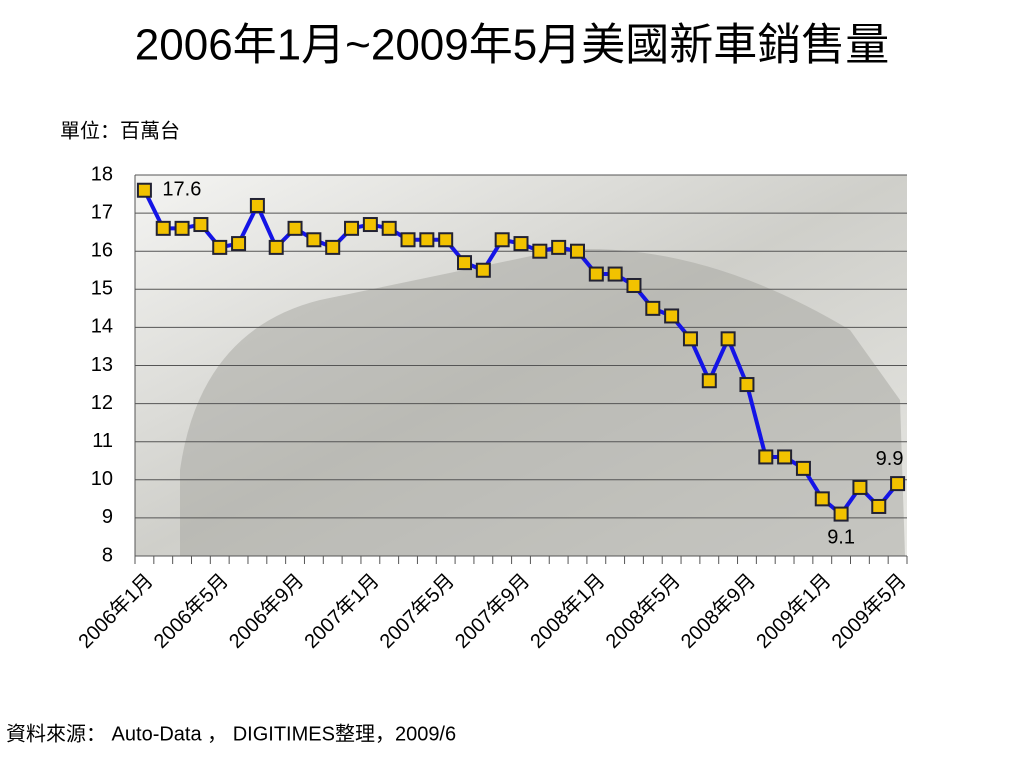 This screenshot has width=1024, height=768. I want to click on x-tick-label: 2008年1月, so click(568, 611).